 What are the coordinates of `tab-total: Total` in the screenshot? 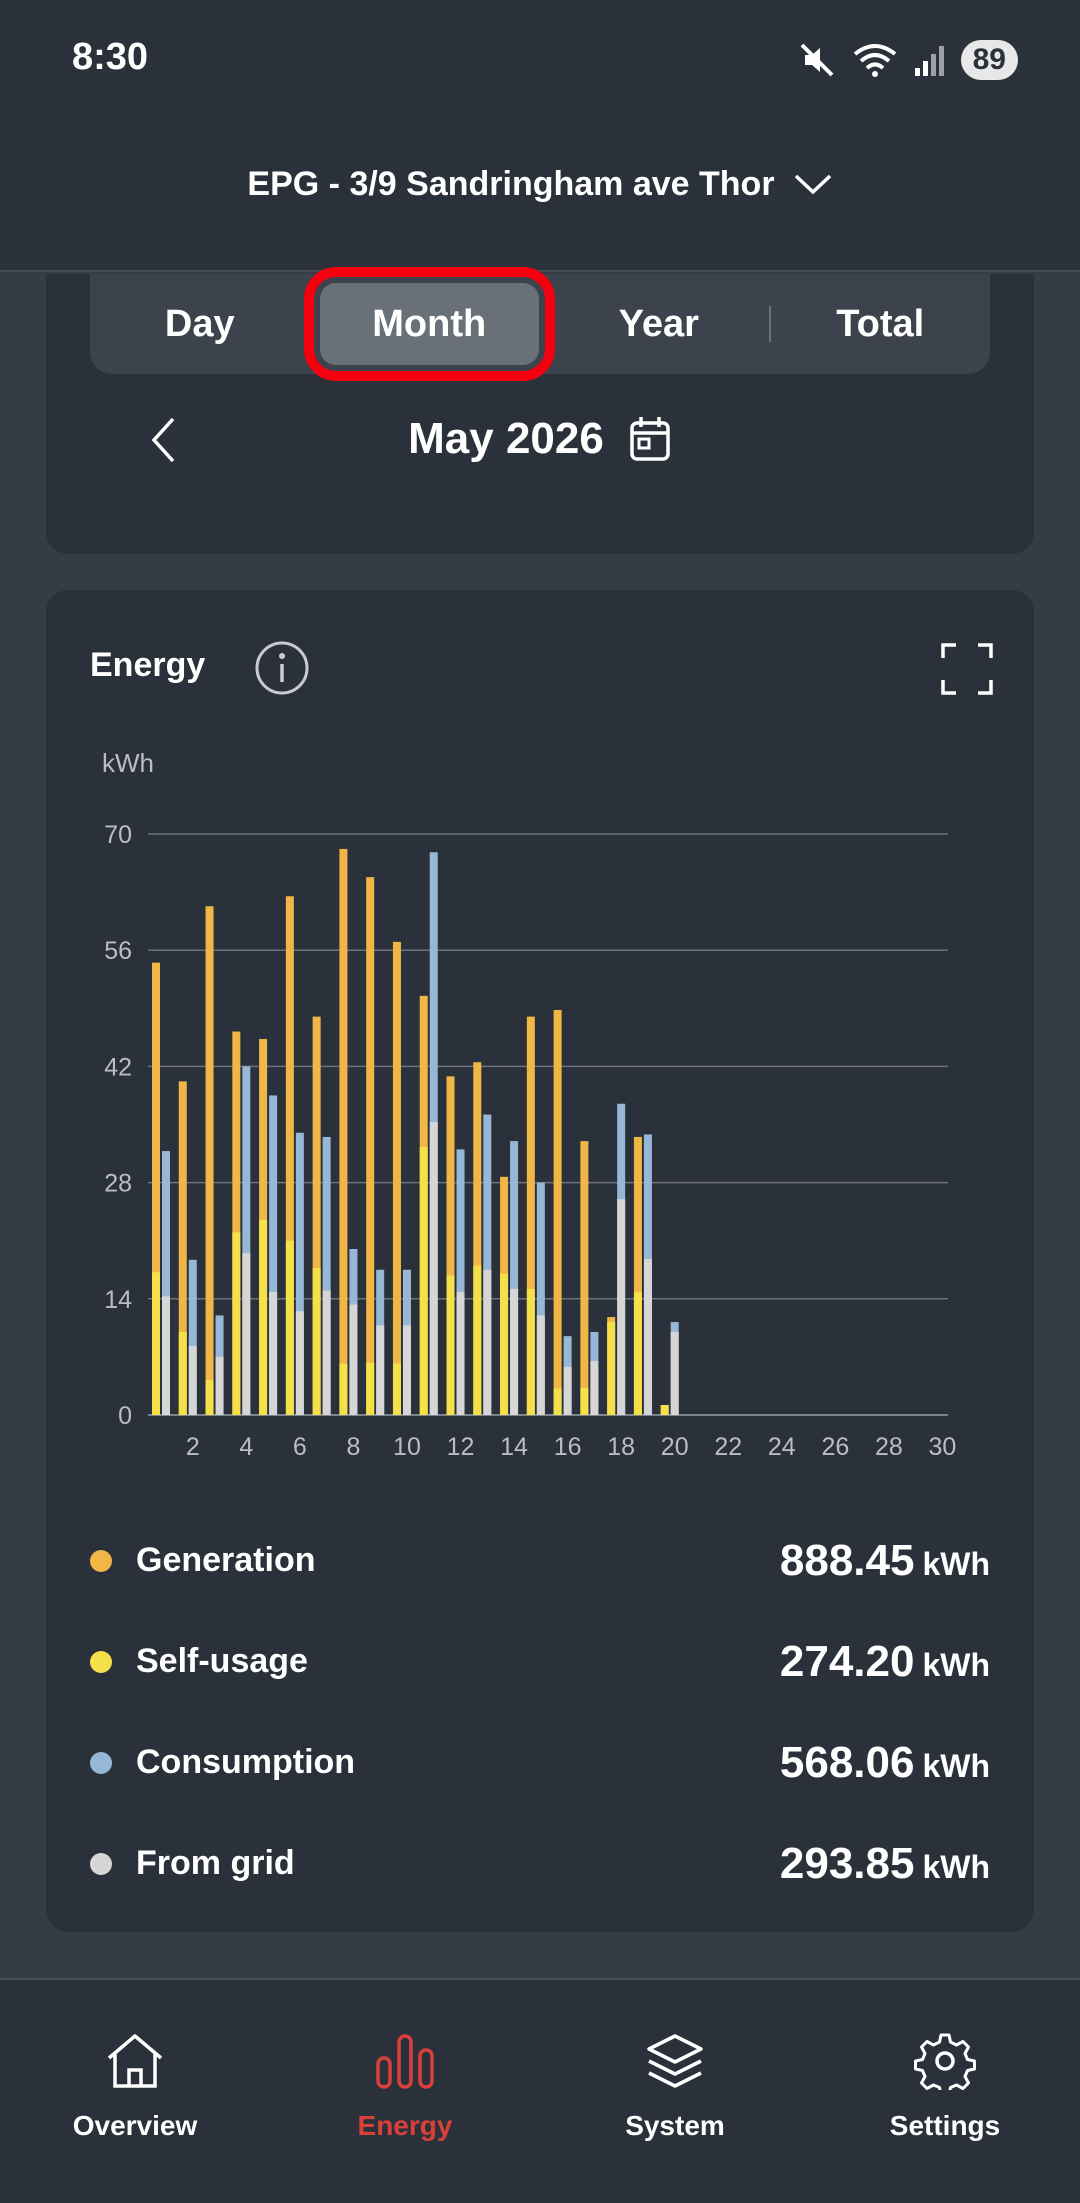 It's located at (880, 324).